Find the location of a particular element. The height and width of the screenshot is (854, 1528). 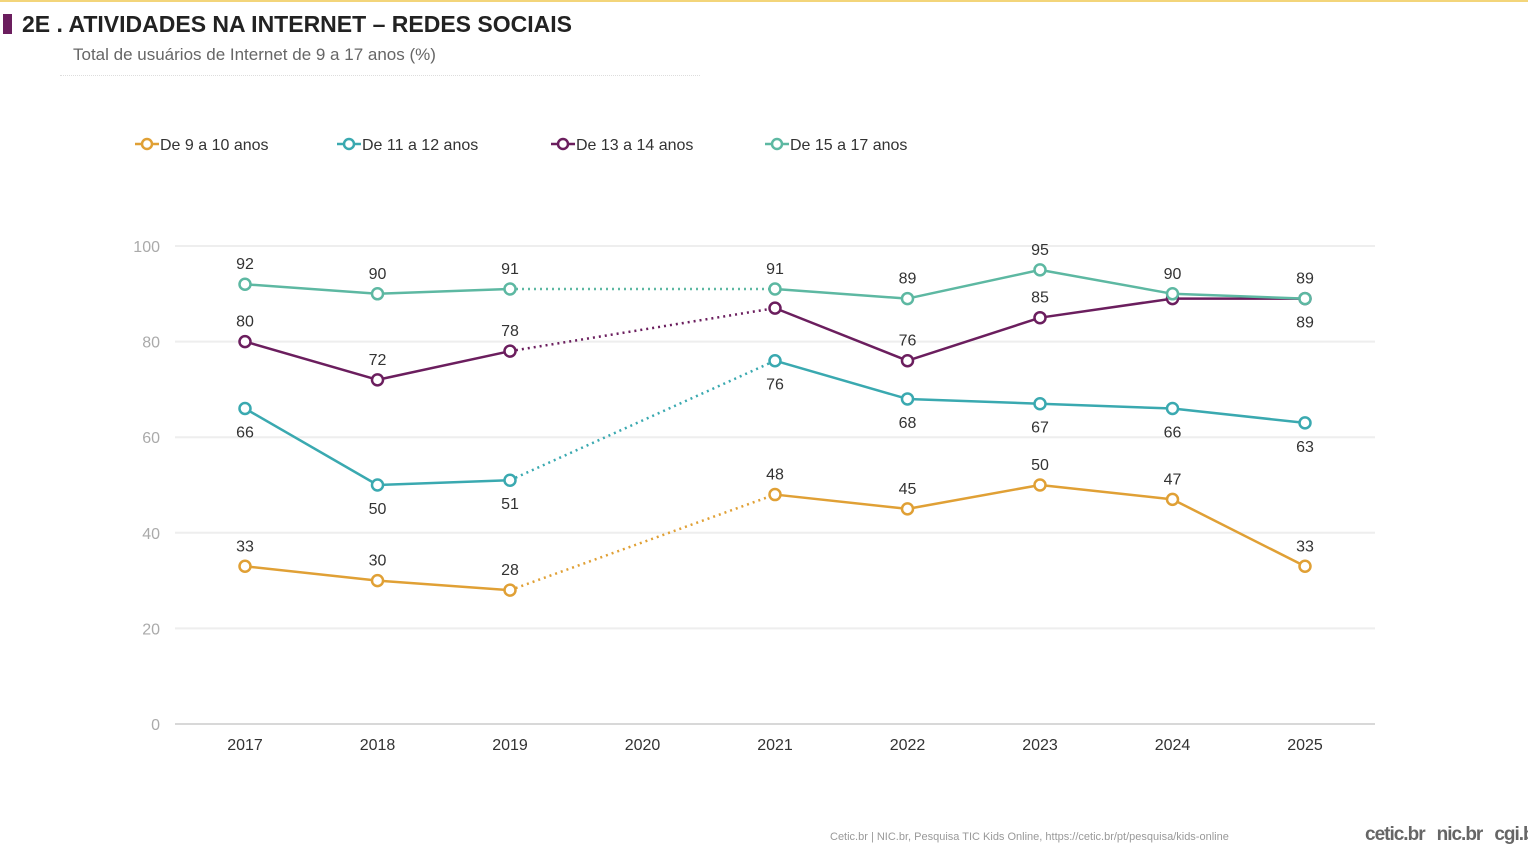

data-label: 45 is located at coordinates (908, 489).